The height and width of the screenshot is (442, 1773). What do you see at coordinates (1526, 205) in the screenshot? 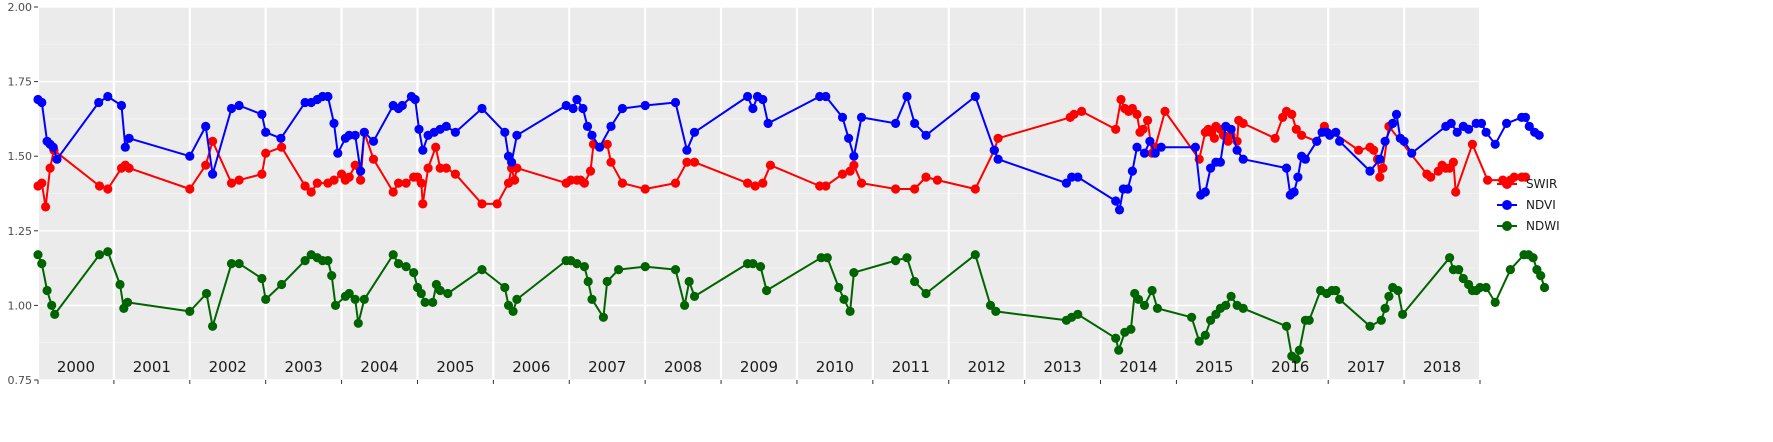
I see `legend-item-ndvi: NDVI` at bounding box center [1526, 205].